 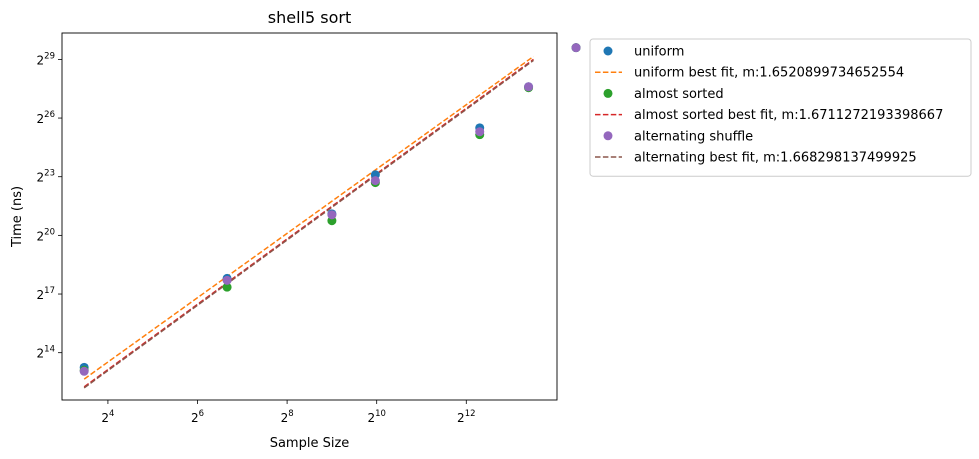 I want to click on y-tick-label: 217, so click(x=46, y=294).